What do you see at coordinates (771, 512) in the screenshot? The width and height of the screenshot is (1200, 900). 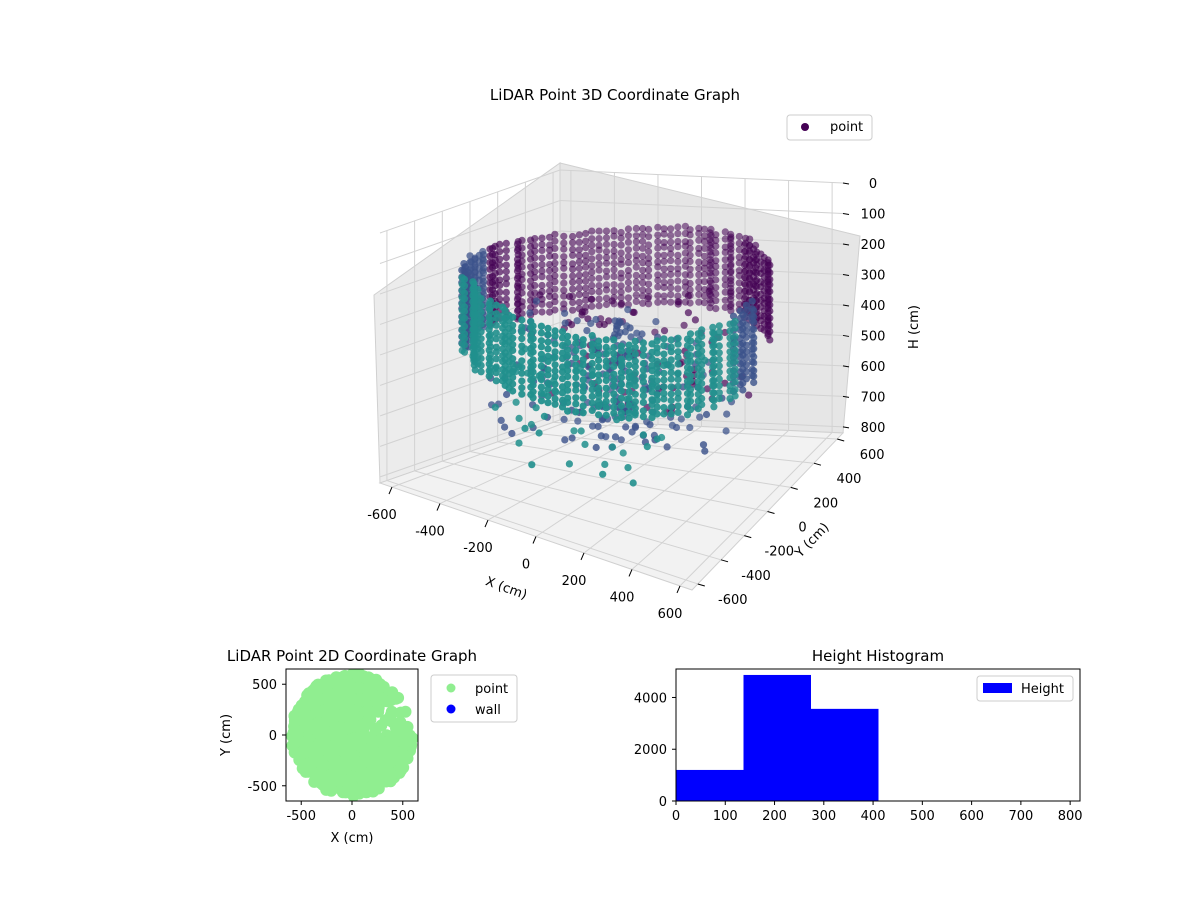 I see `y-tick-3d` at bounding box center [771, 512].